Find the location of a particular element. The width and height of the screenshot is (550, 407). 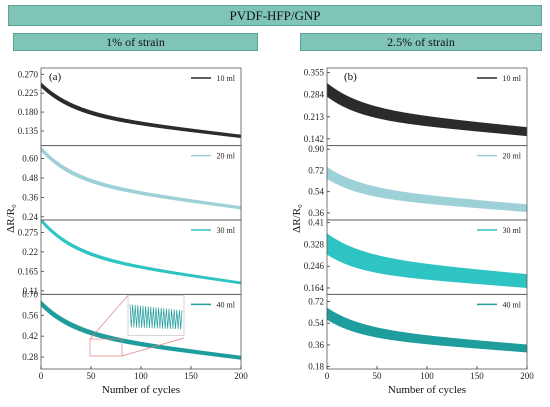

left-panel-subtitle: 1% of strain is located at coordinates (135, 42).